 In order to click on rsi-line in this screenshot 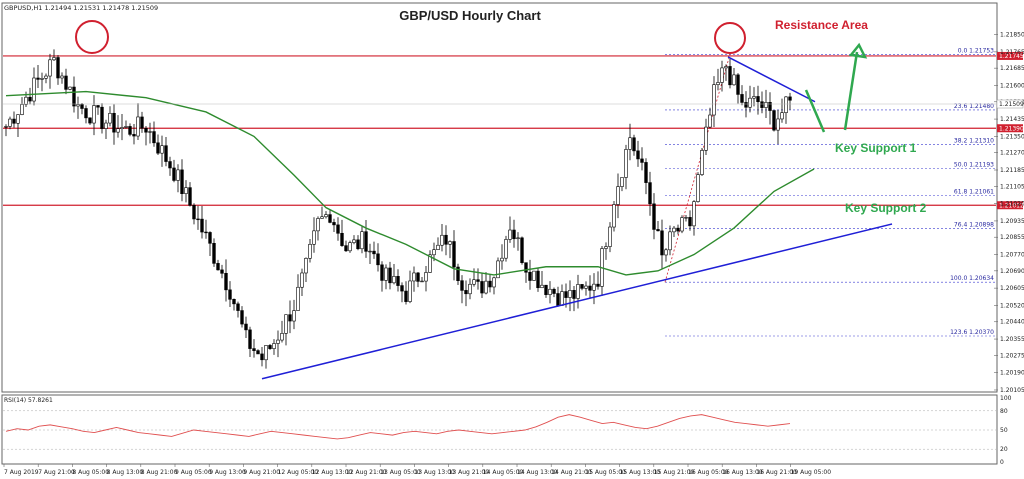, I will do `click(398, 427)`.